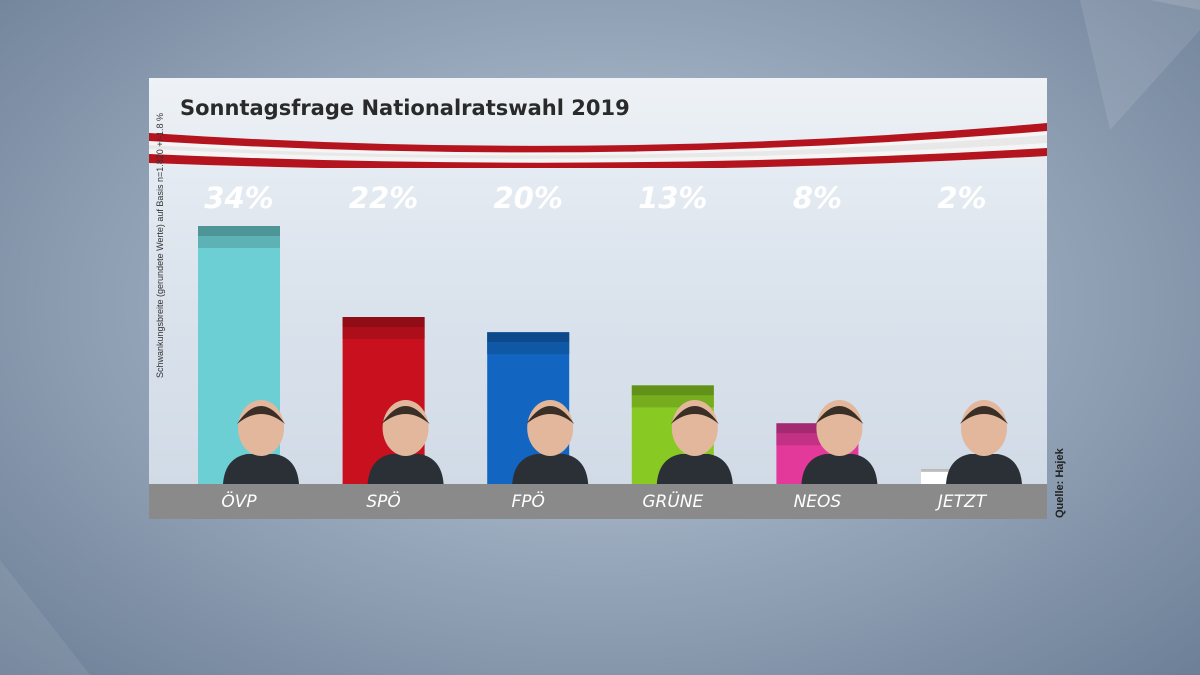 The image size is (1200, 675). What do you see at coordinates (961, 502) in the screenshot?
I see `category-label: JETZT` at bounding box center [961, 502].